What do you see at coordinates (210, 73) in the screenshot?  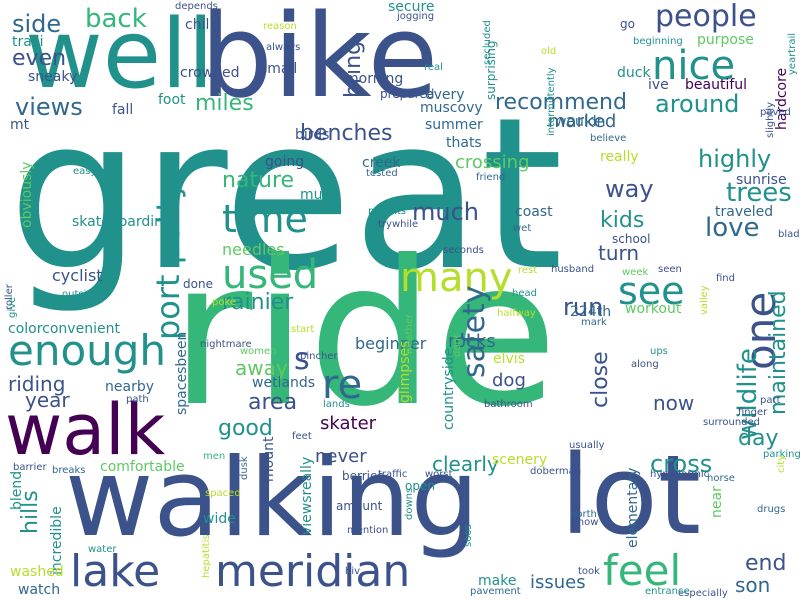 I see `word-crowded: crowded` at bounding box center [210, 73].